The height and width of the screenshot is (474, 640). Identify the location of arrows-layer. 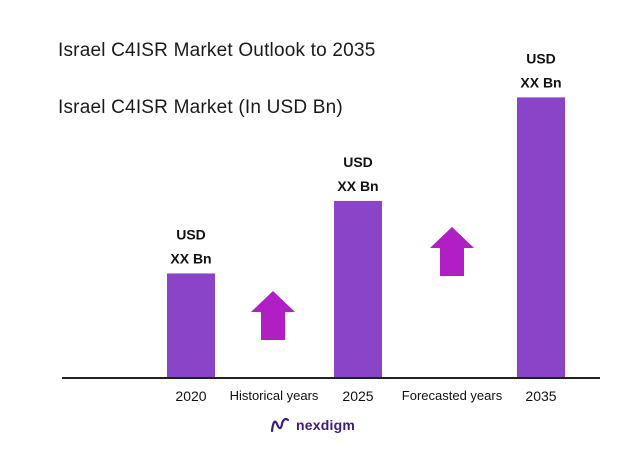
(362, 283).